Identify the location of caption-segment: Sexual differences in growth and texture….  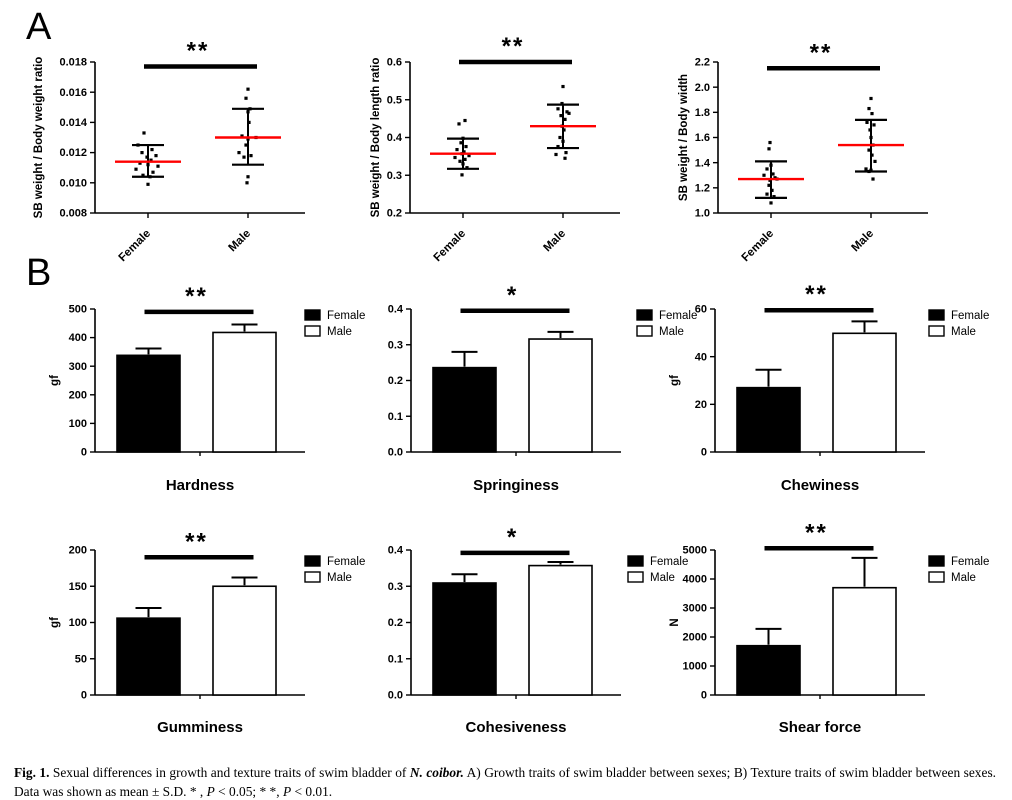
(229, 773).